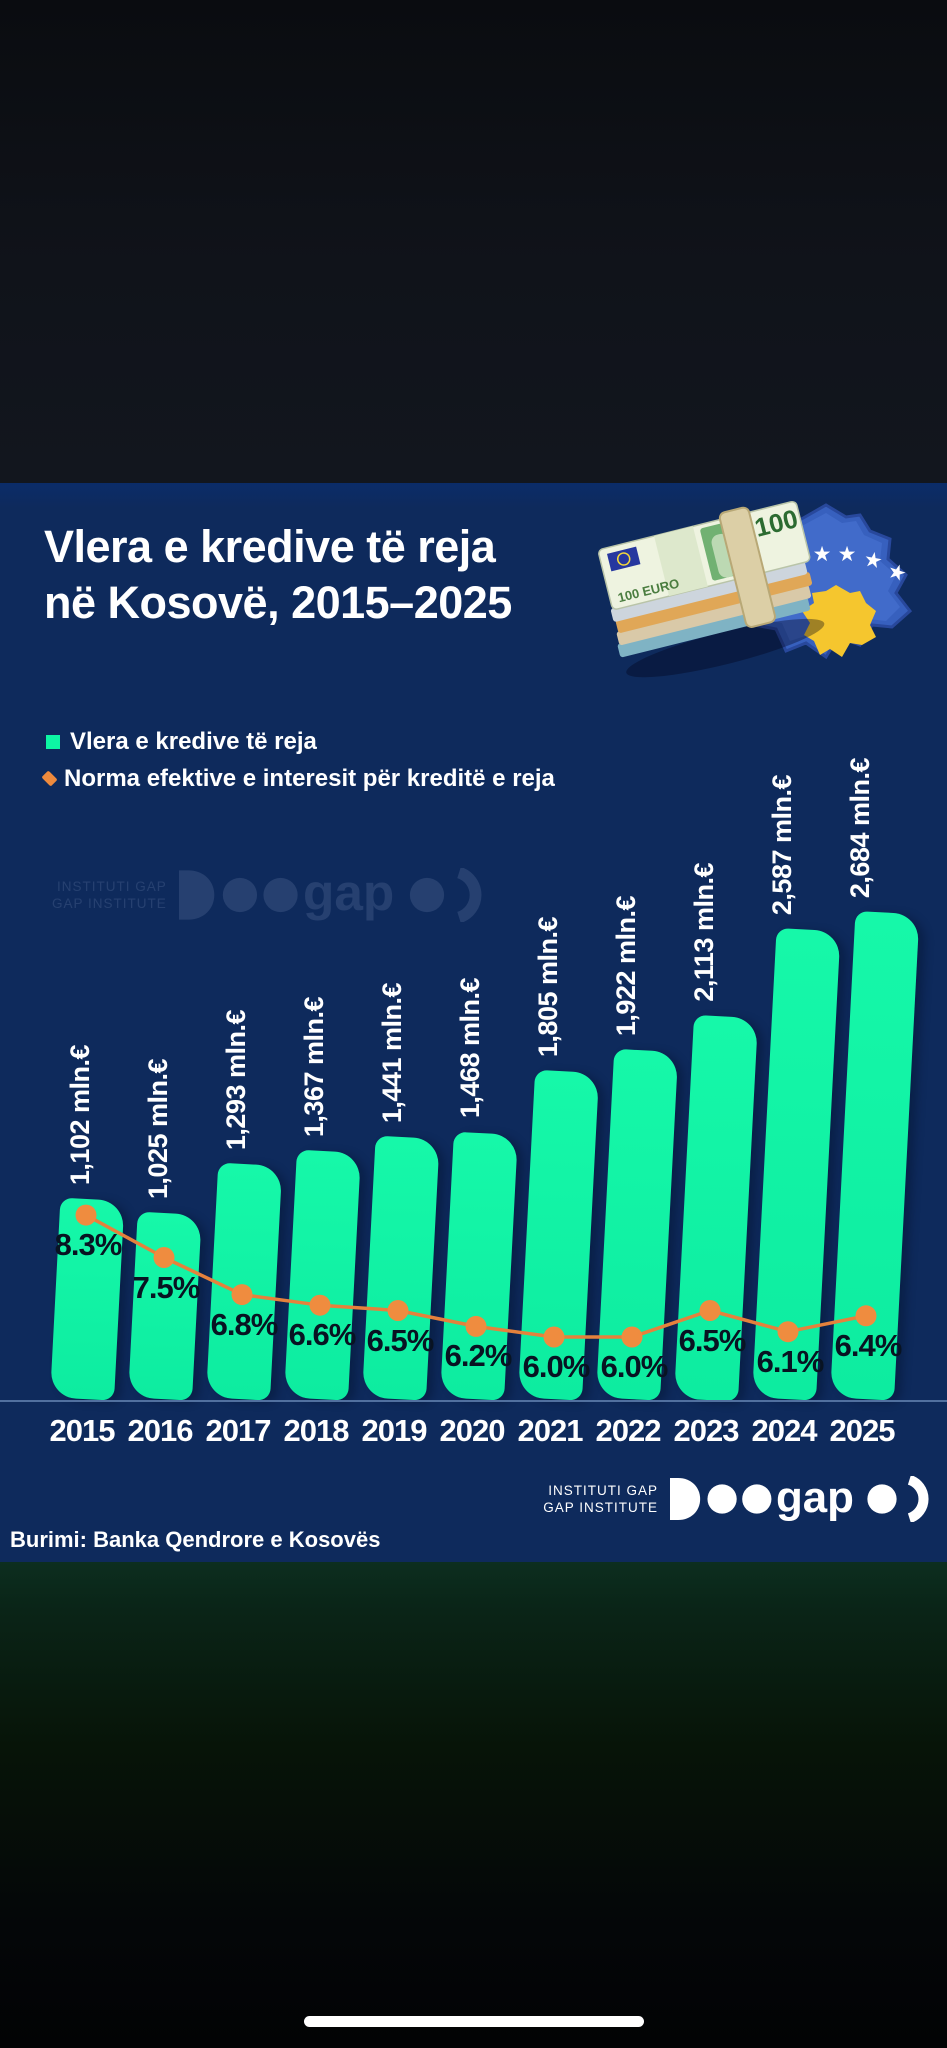 This screenshot has height=2048, width=947. I want to click on x-tick-label: 2020, so click(472, 1430).